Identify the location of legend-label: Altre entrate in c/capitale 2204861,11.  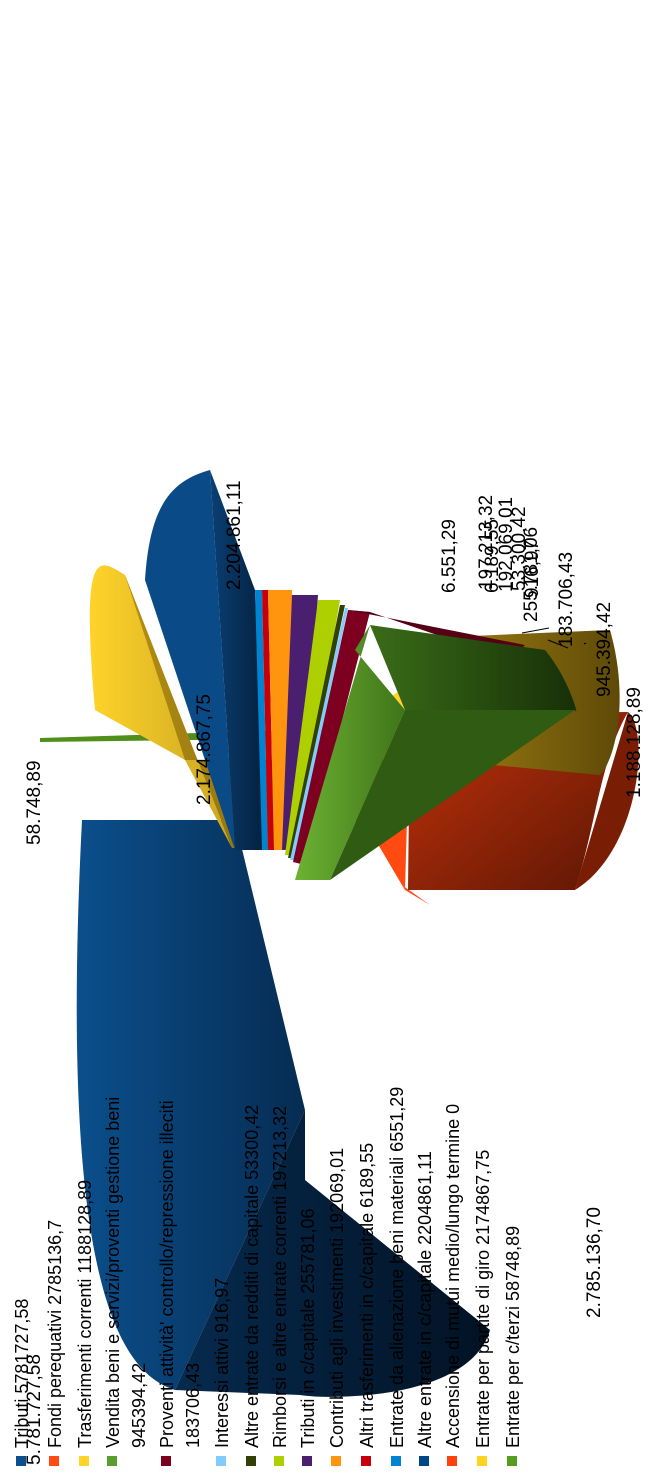
(425, 1299).